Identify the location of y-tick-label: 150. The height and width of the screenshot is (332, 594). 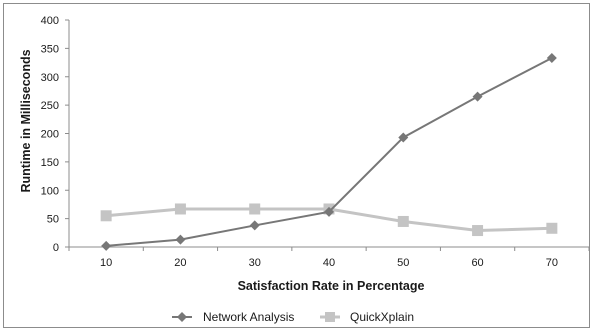
(50, 163).